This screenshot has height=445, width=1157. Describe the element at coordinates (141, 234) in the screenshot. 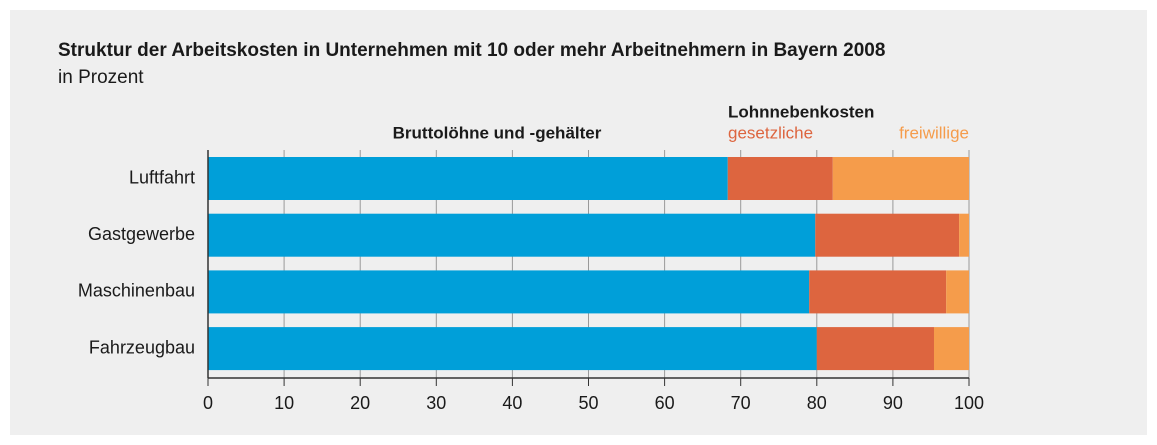

I see `y-tick-label: Gastgewerbe` at that location.